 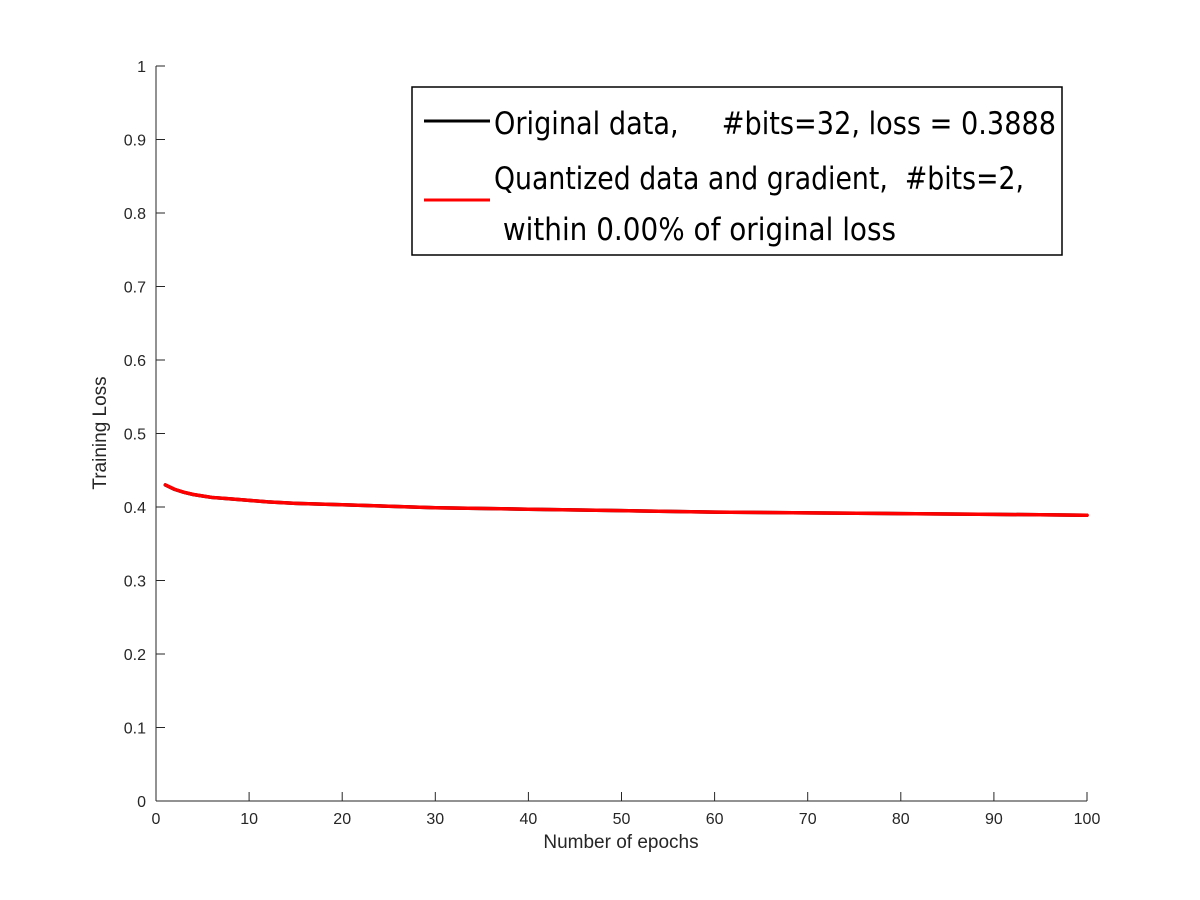 What do you see at coordinates (156, 819) in the screenshot?
I see `x-tick-label: 0` at bounding box center [156, 819].